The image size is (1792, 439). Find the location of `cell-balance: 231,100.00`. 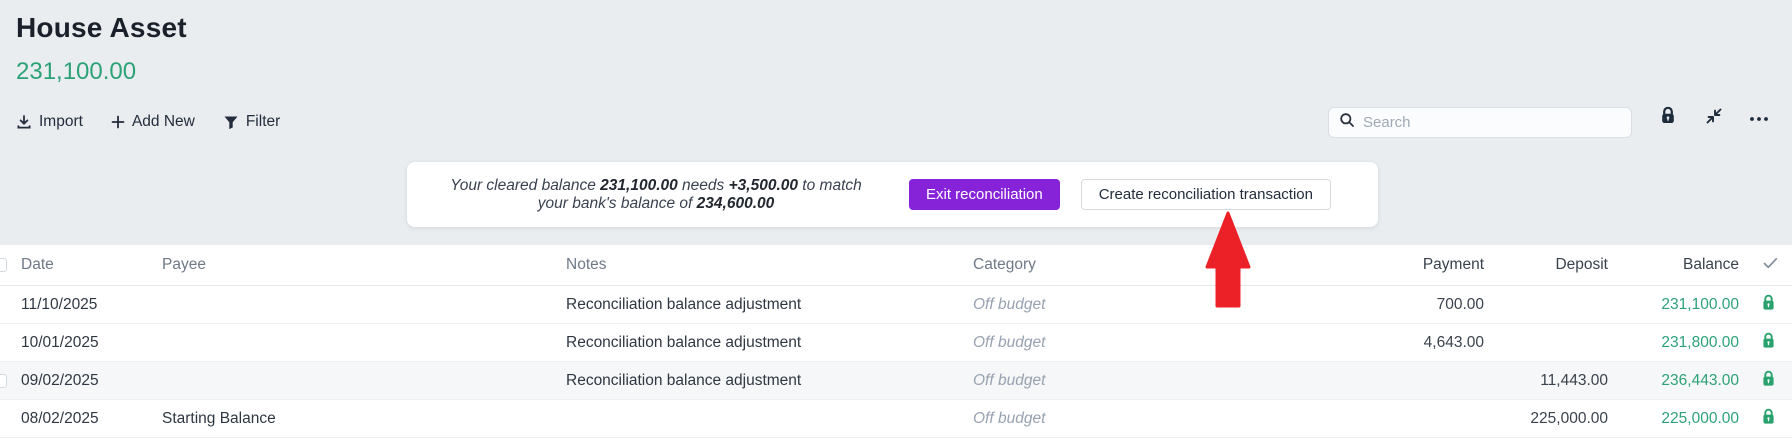

cell-balance: 231,100.00 is located at coordinates (1700, 304).